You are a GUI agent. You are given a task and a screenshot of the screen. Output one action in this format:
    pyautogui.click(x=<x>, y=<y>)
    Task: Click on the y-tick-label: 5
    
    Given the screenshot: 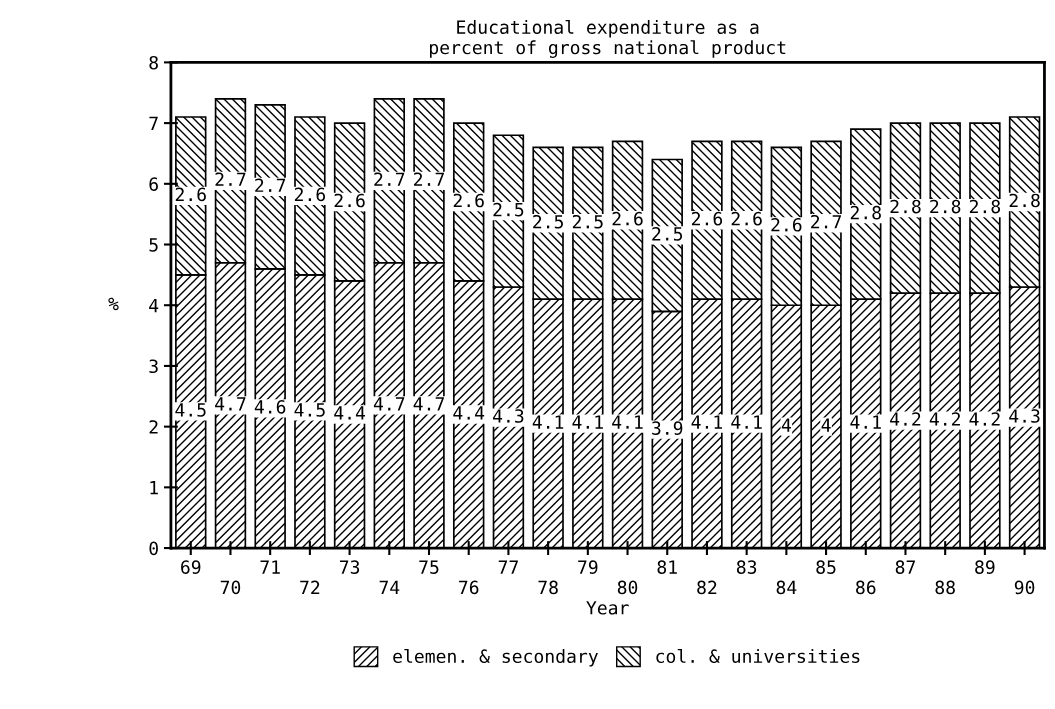 What is the action you would take?
    pyautogui.click(x=153, y=245)
    